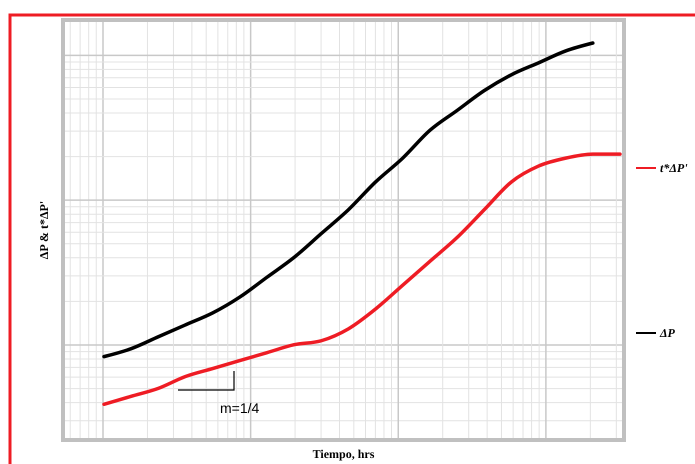 This screenshot has height=464, width=695. What do you see at coordinates (674, 168) in the screenshot?
I see `legend-label: t*ΔP'` at bounding box center [674, 168].